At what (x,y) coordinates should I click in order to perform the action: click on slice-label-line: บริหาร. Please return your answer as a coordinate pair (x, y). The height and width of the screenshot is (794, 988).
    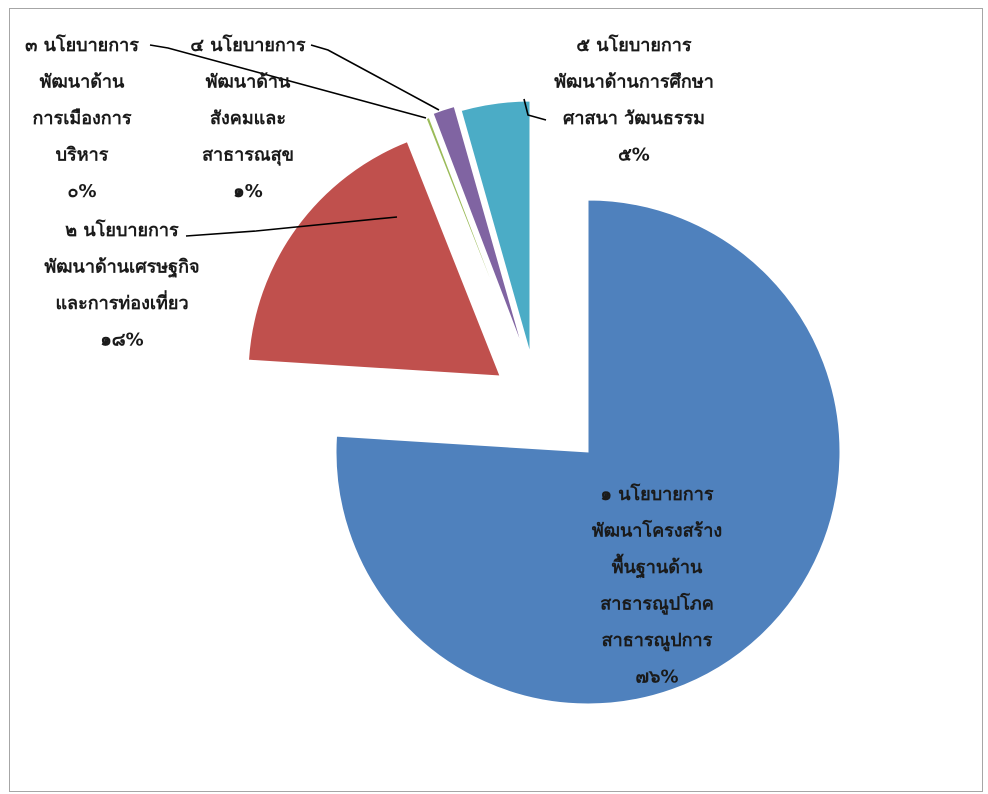
    Looking at the image, I should click on (82, 155).